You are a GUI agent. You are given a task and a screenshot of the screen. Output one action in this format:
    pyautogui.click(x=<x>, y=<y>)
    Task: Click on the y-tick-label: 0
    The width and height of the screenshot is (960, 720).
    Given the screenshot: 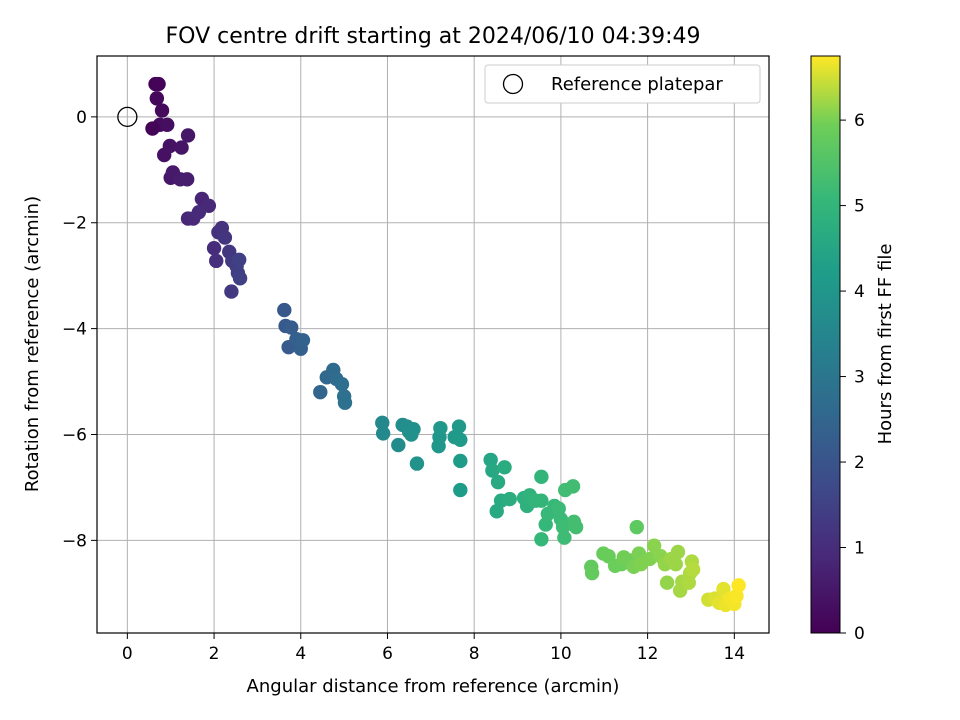 What is the action you would take?
    pyautogui.click(x=81, y=118)
    